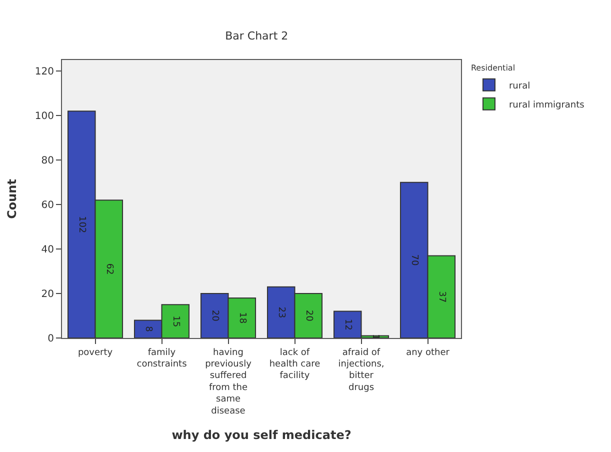 This screenshot has width=611, height=452. I want to click on x-axis-title: why do you self medicate?, so click(262, 435).